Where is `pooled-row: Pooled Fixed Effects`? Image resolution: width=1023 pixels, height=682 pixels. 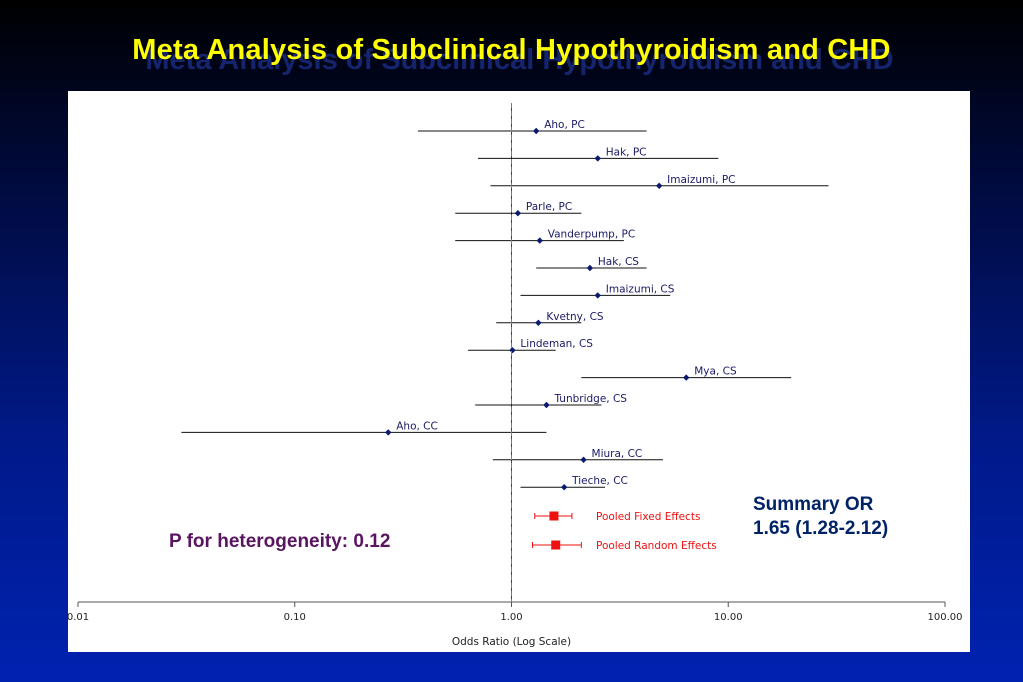 pooled-row: Pooled Fixed Effects is located at coordinates (617, 517).